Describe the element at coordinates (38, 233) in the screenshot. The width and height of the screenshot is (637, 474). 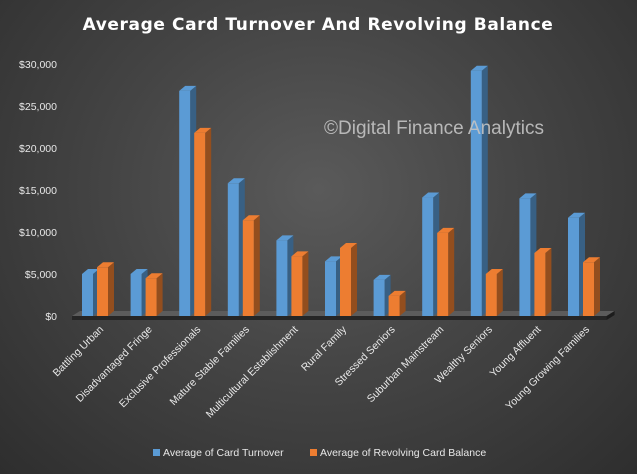
I see `y-tick-label: $10,000` at that location.